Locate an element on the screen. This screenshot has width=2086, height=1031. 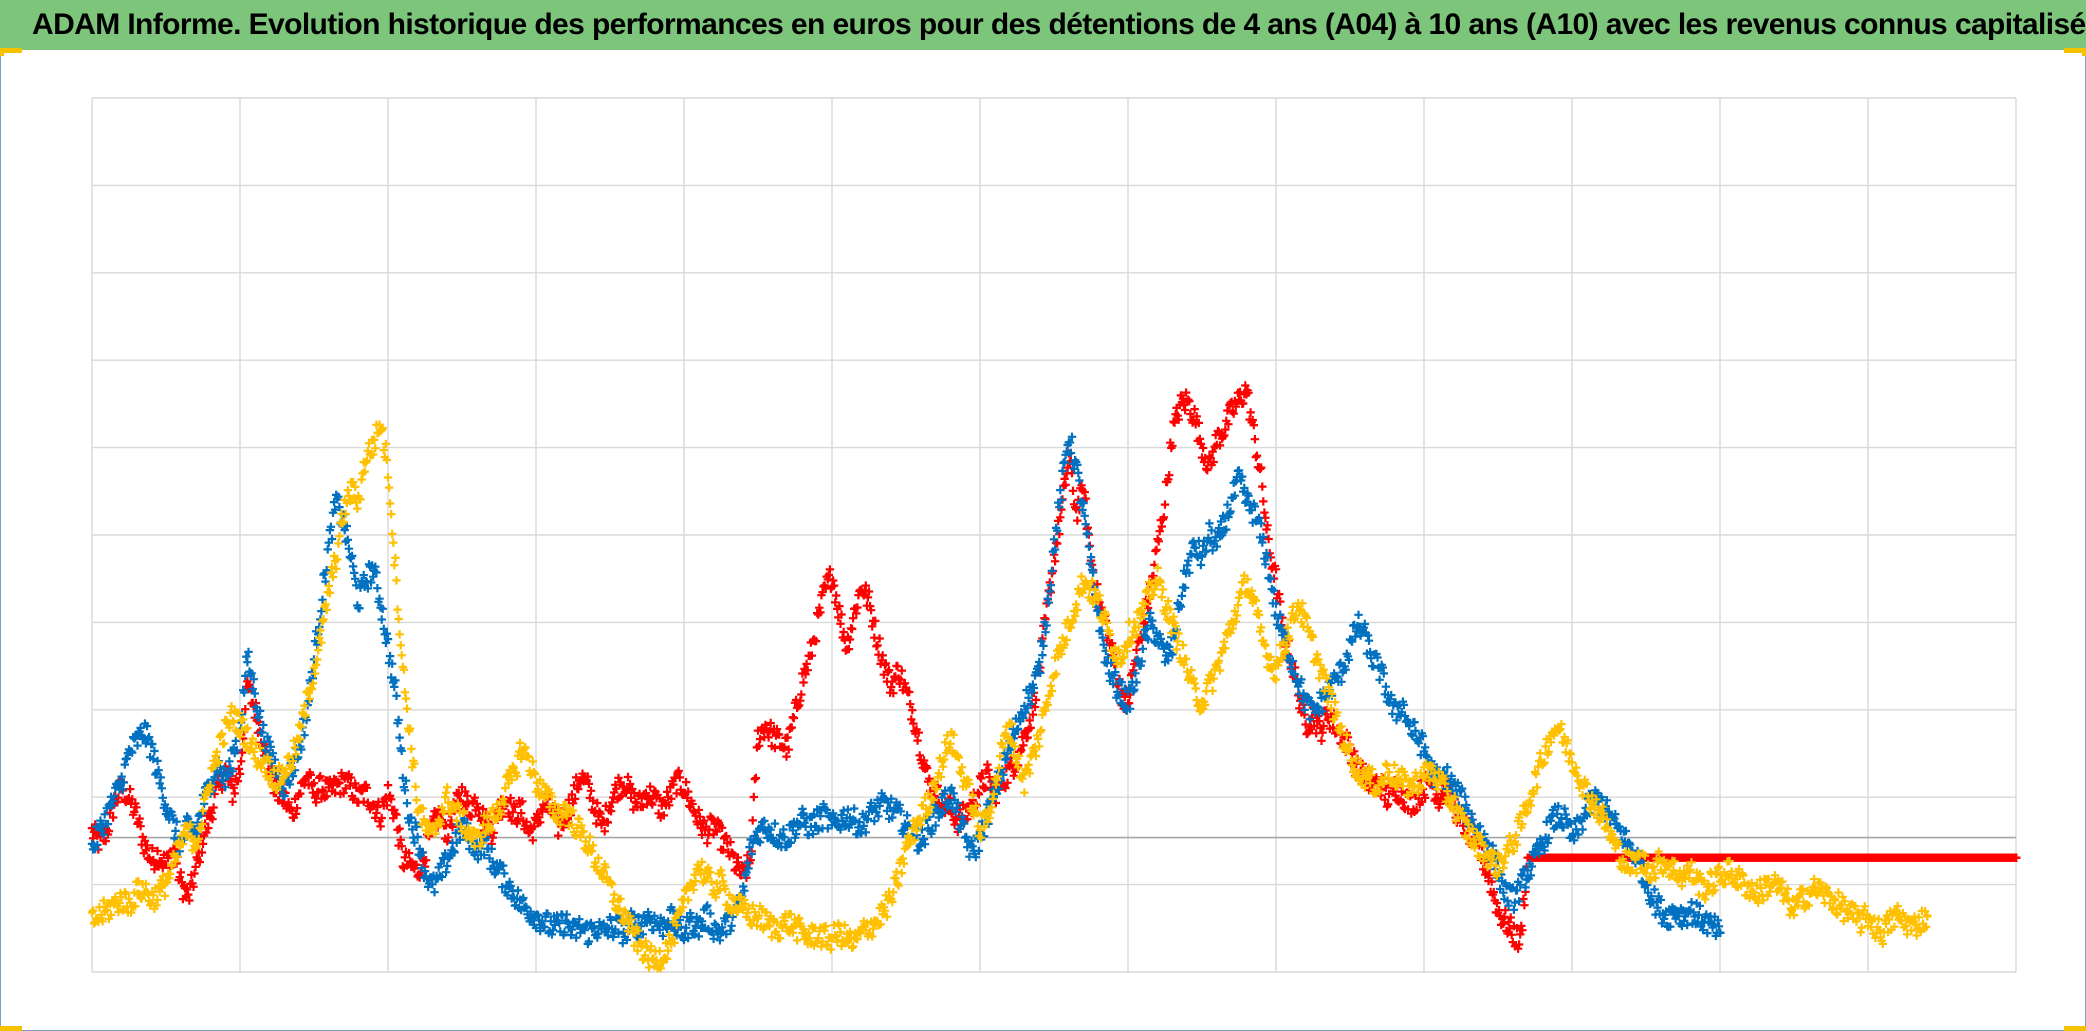
corner-accent-top-right-bar is located at coordinates (2075, 50).